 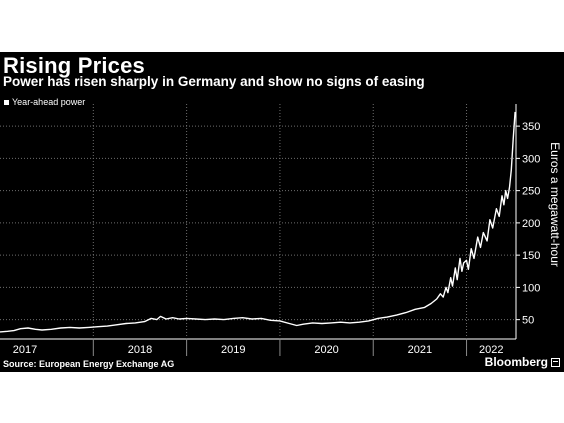 What do you see at coordinates (420, 350) in the screenshot?
I see `x-tick-label: 2021` at bounding box center [420, 350].